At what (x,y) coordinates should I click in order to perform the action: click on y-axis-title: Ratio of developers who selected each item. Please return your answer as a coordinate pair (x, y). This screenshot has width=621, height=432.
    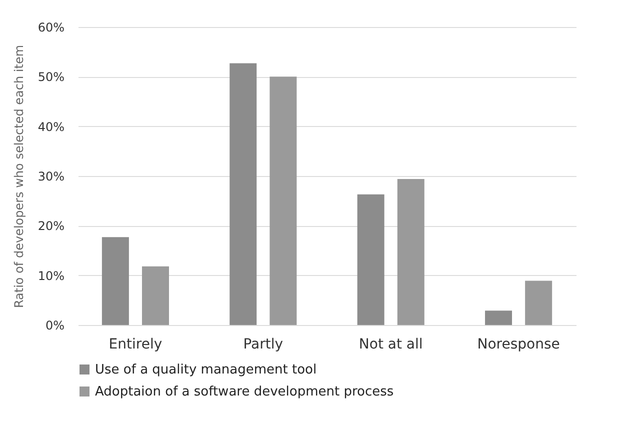
    Looking at the image, I should click on (19, 176).